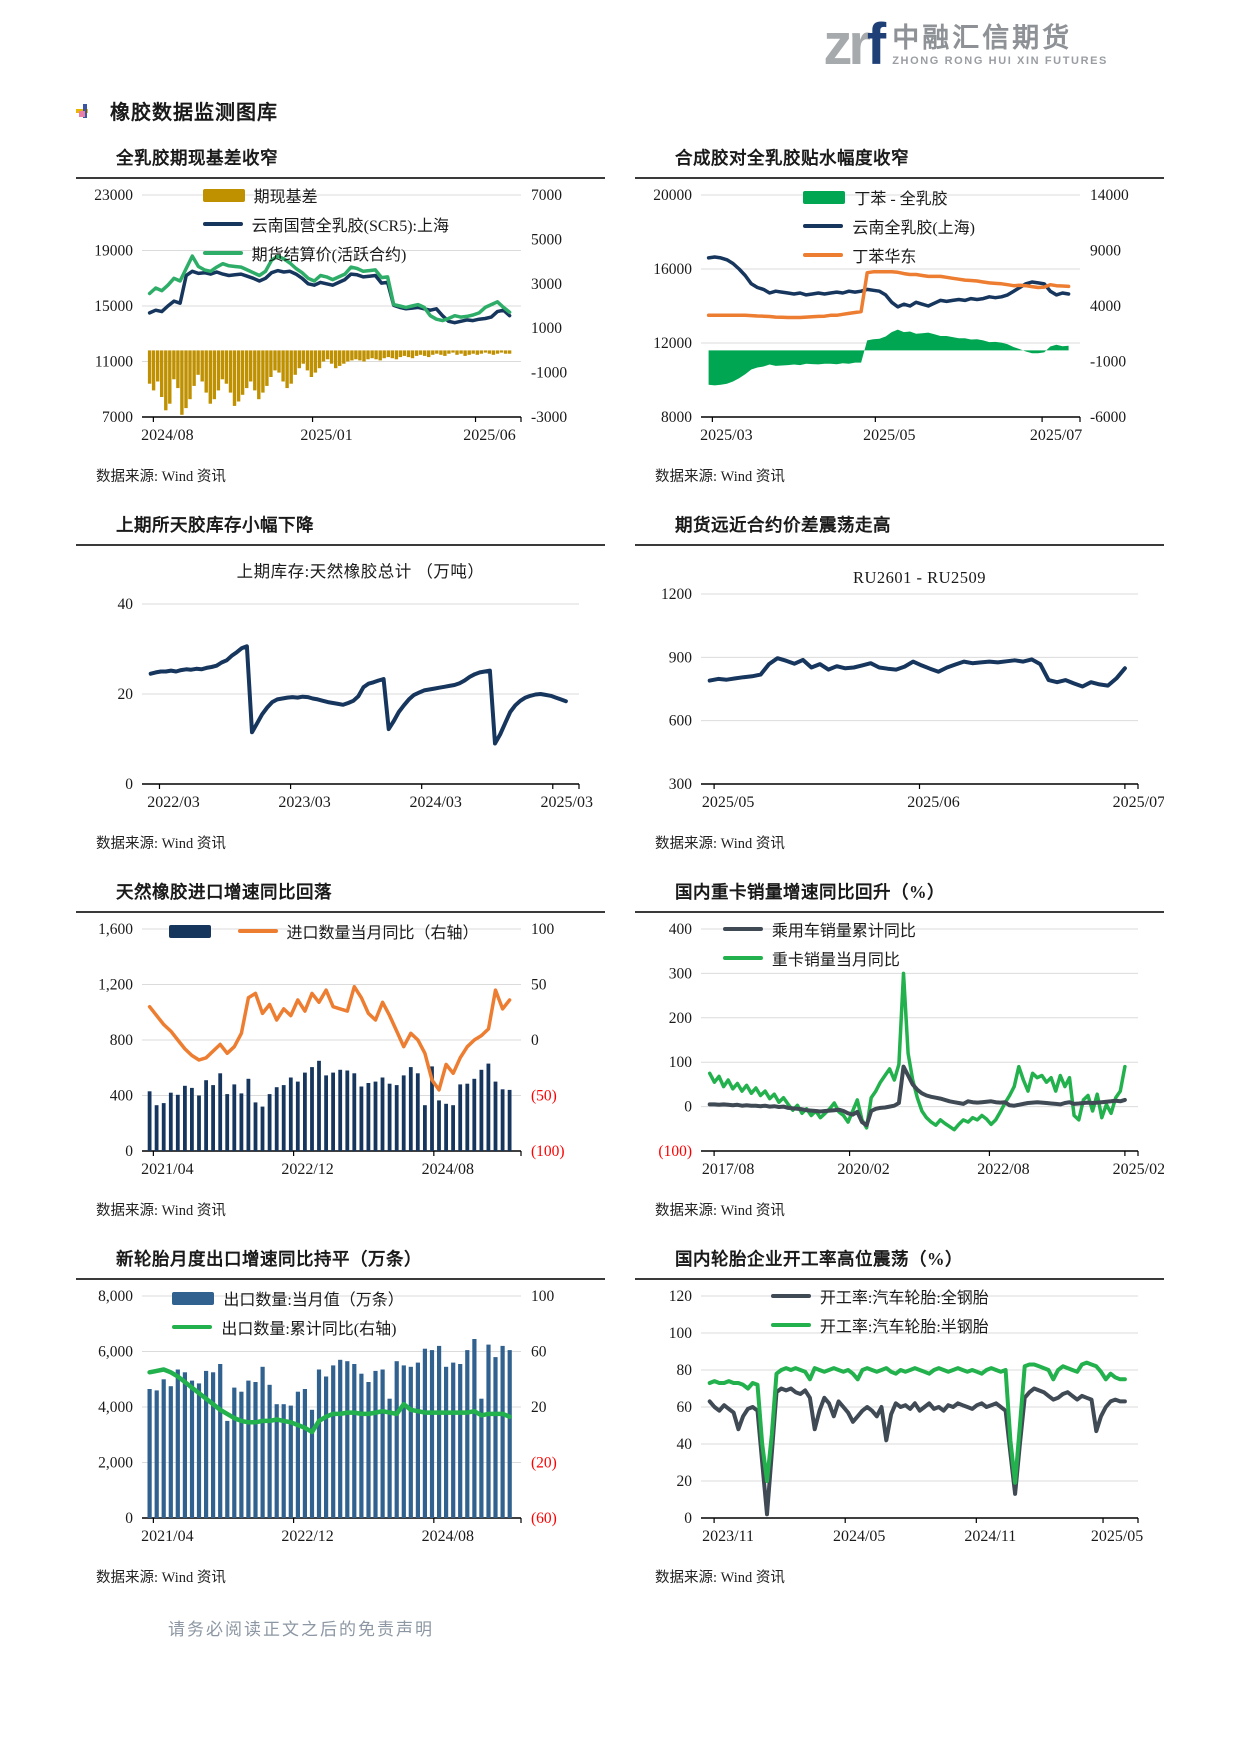 This screenshot has width=1240, height=1753. I want to click on svg-text: 800, so click(122, 1040).